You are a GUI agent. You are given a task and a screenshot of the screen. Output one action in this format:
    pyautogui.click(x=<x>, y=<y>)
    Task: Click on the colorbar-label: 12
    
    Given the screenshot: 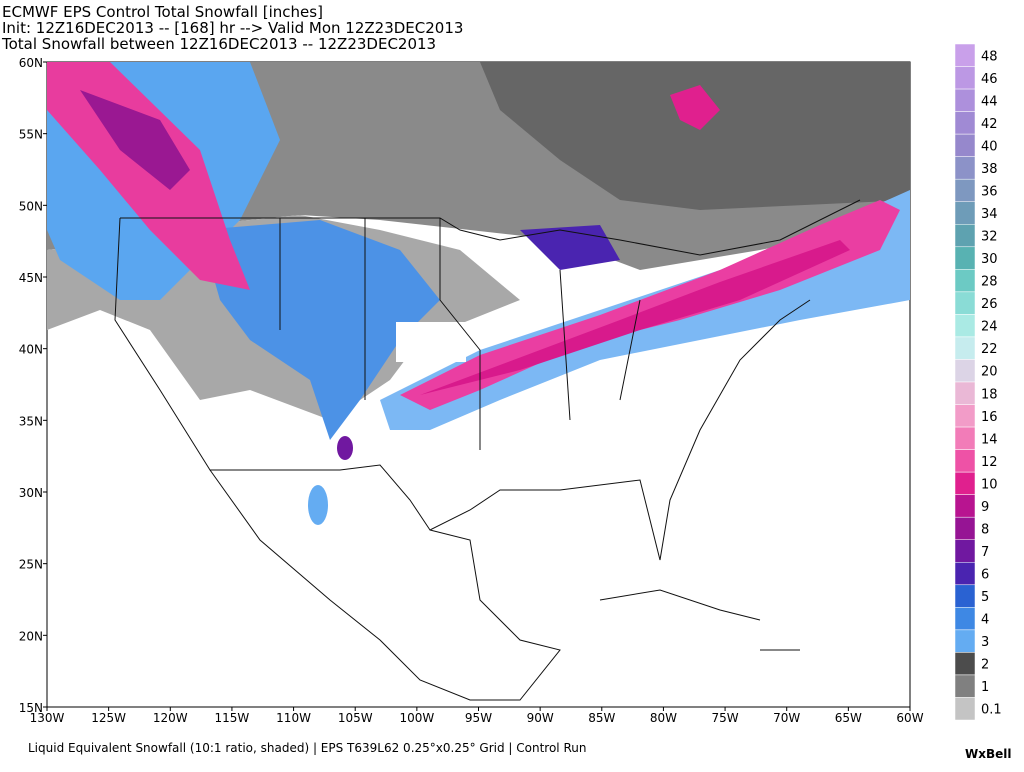 What is the action you would take?
    pyautogui.click(x=989, y=462)
    